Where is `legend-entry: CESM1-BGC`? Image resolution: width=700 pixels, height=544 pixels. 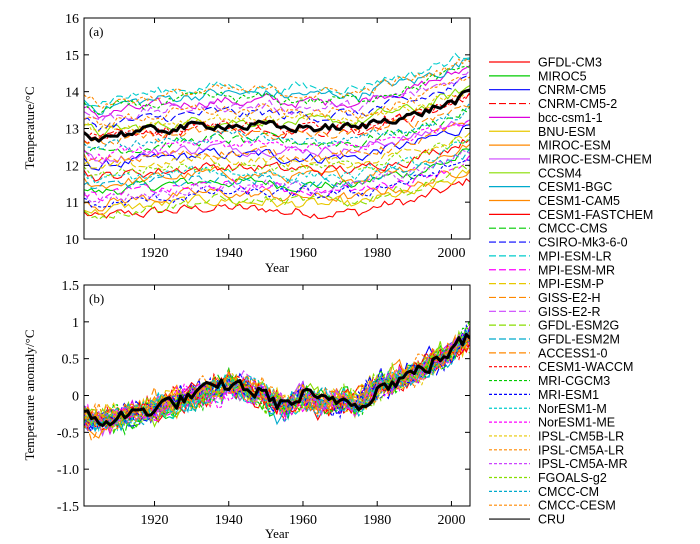
legend-entry: CESM1-BGC is located at coordinates (550, 187).